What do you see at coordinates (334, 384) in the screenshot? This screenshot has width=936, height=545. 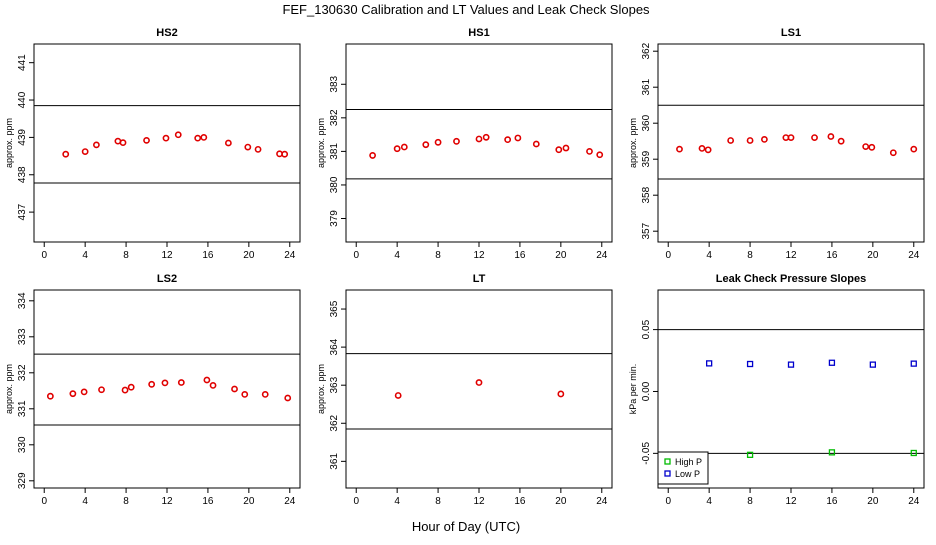 I see `y-tick-label: 363` at bounding box center [334, 384].